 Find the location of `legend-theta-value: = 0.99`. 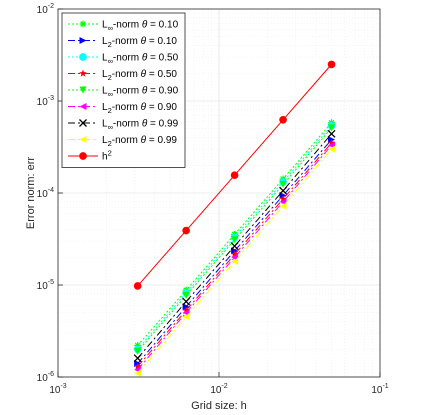

legend-theta-value: = 0.99 is located at coordinates (161, 140).